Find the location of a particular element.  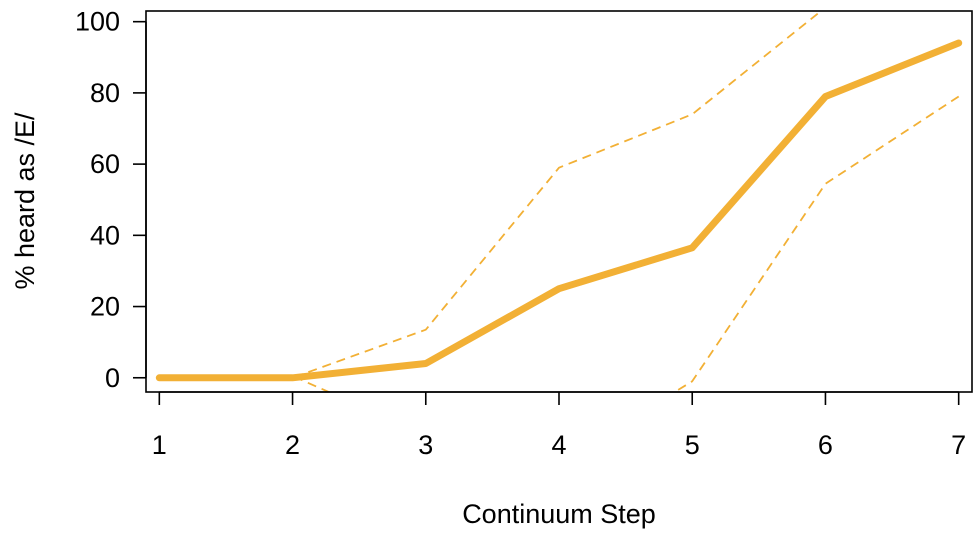

y-tick-label: 0 is located at coordinates (112, 378).